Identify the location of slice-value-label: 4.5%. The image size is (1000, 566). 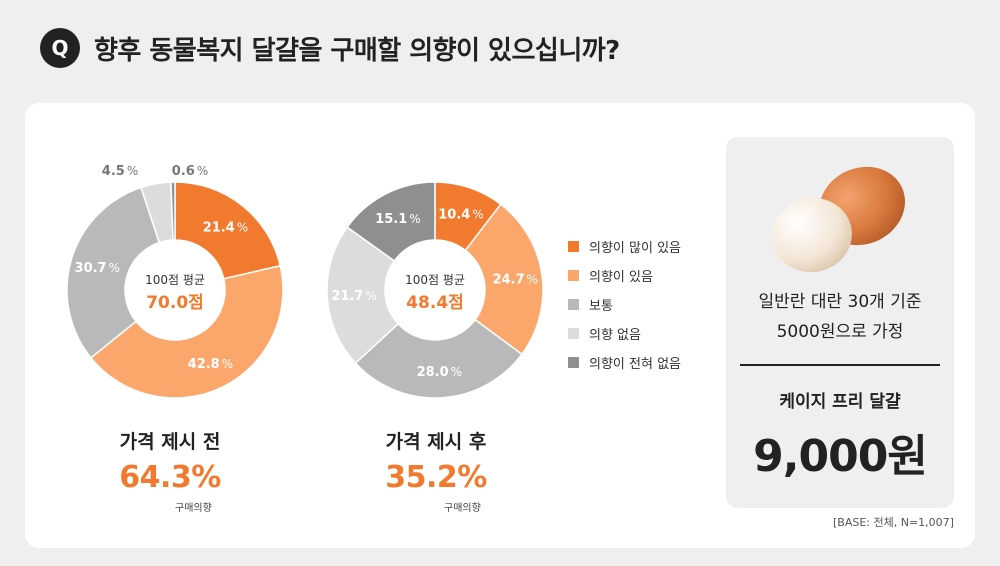
(120, 171).